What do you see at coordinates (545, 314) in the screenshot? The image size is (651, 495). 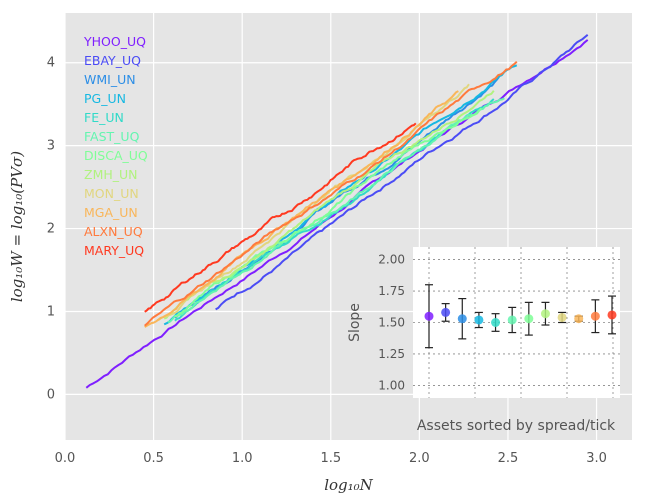 I see `inset-point-zmh-un` at bounding box center [545, 314].